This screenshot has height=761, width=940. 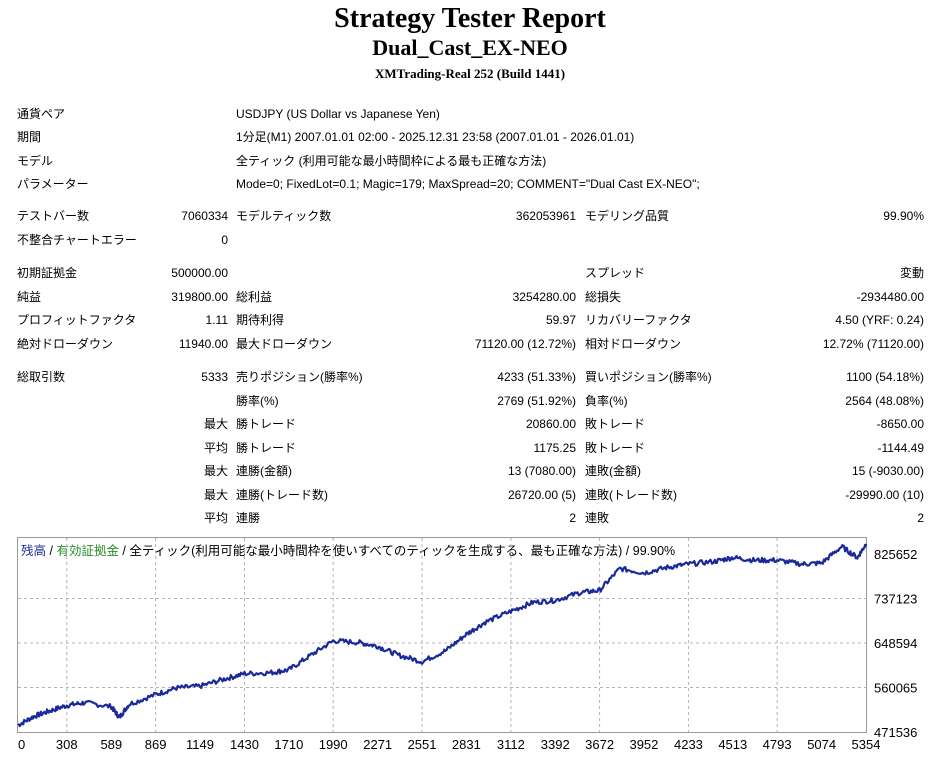 What do you see at coordinates (821, 744) in the screenshot?
I see `x-tick-label: 5074` at bounding box center [821, 744].